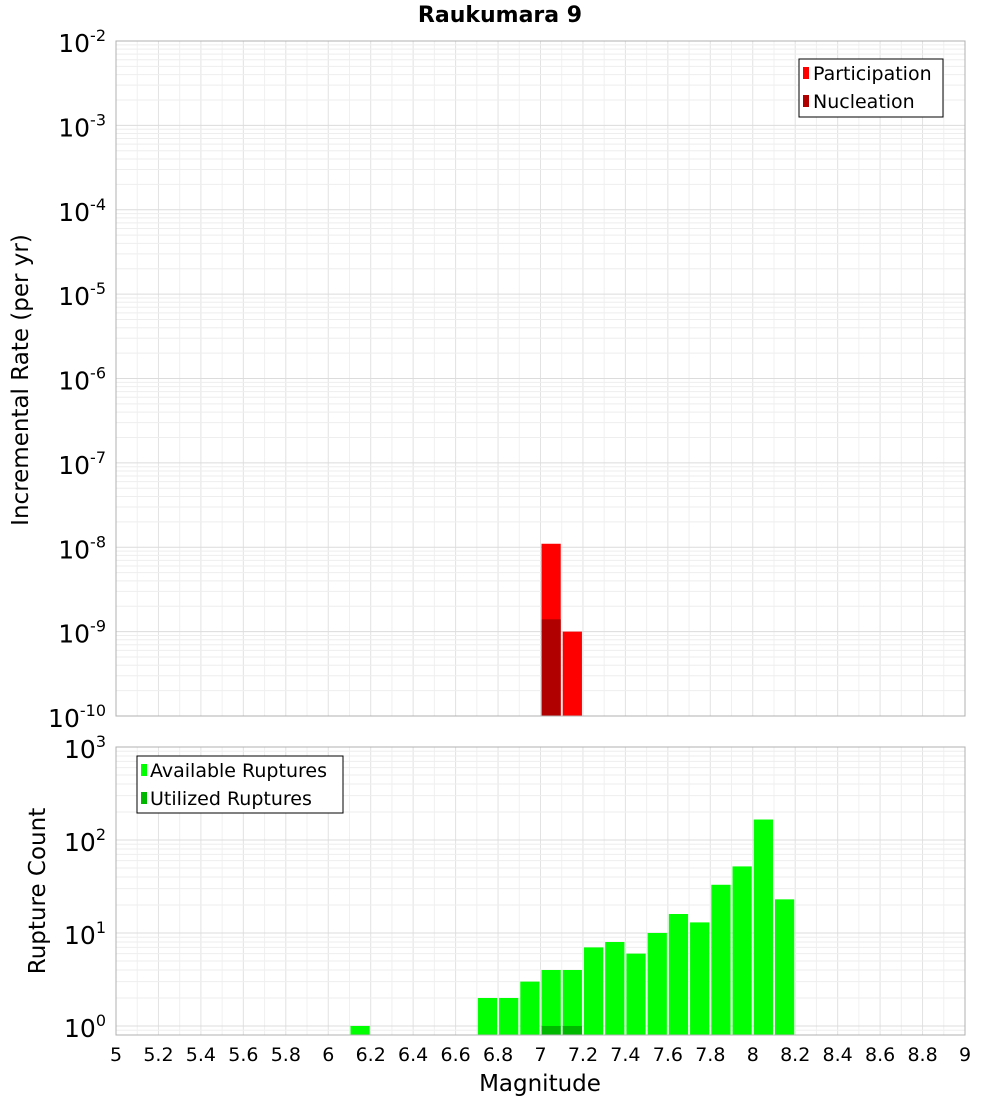  Describe the element at coordinates (806, 101) in the screenshot. I see `legend-swatch-nucleation` at that location.